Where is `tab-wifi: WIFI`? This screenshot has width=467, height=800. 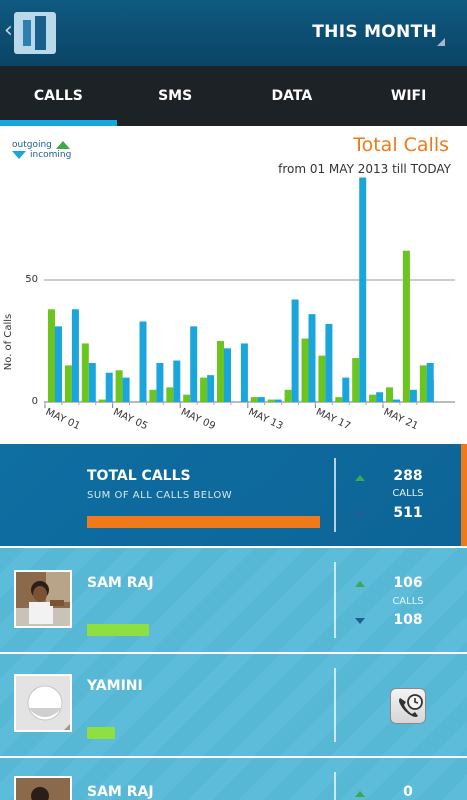
tab-wifi: WIFI is located at coordinates (408, 96).